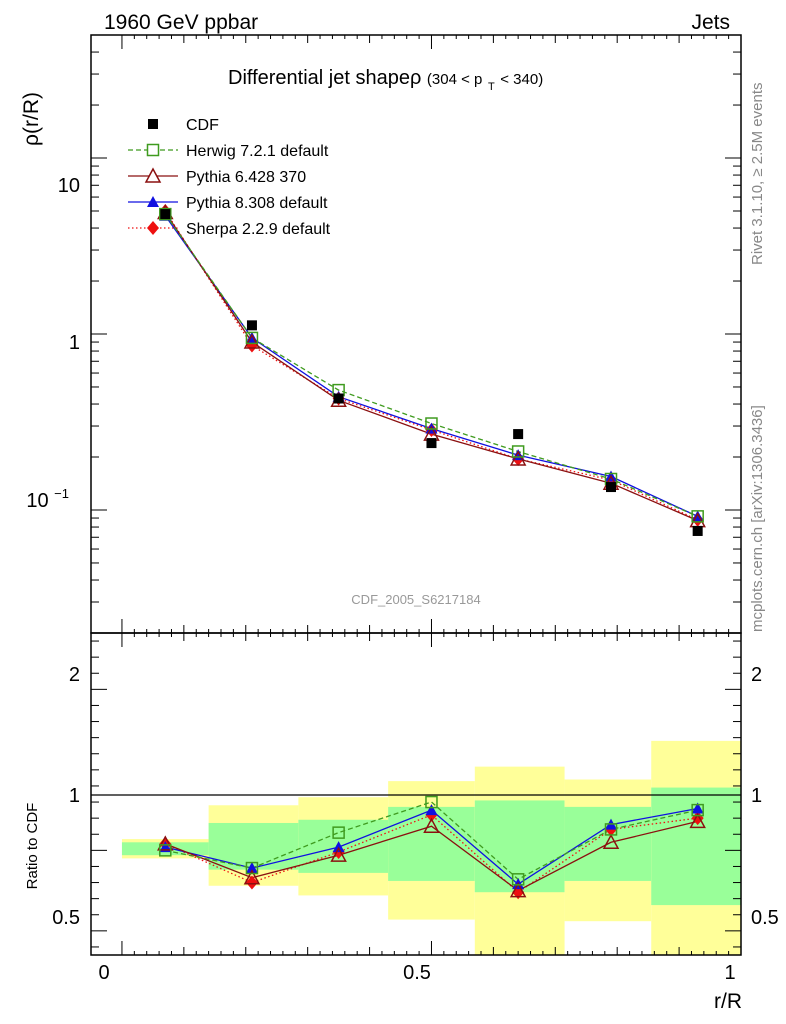 The width and height of the screenshot is (786, 1024). Describe the element at coordinates (491, 87) in the screenshot. I see `title-range-sub: T` at that location.